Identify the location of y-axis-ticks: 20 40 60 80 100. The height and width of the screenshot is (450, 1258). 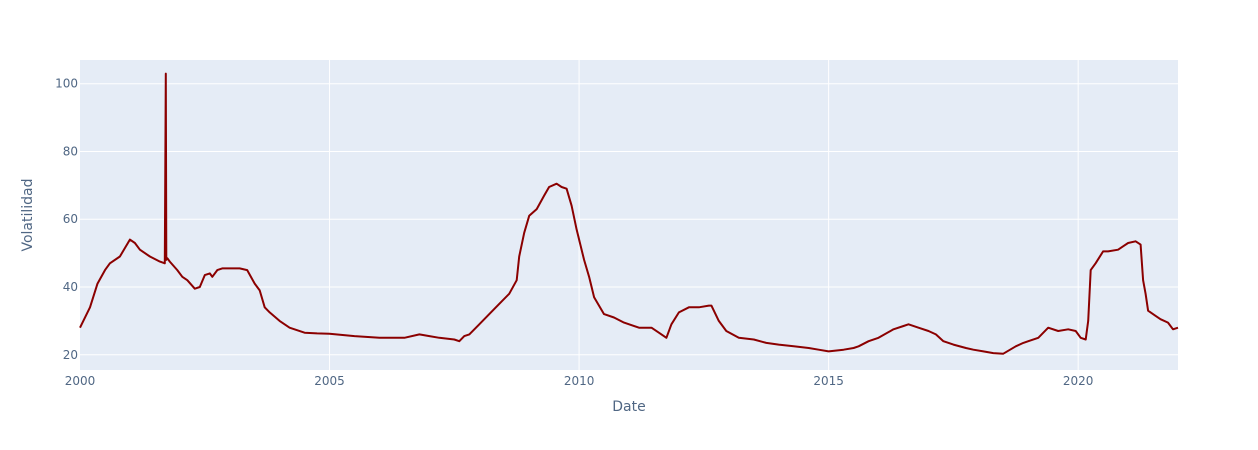
(66, 219).